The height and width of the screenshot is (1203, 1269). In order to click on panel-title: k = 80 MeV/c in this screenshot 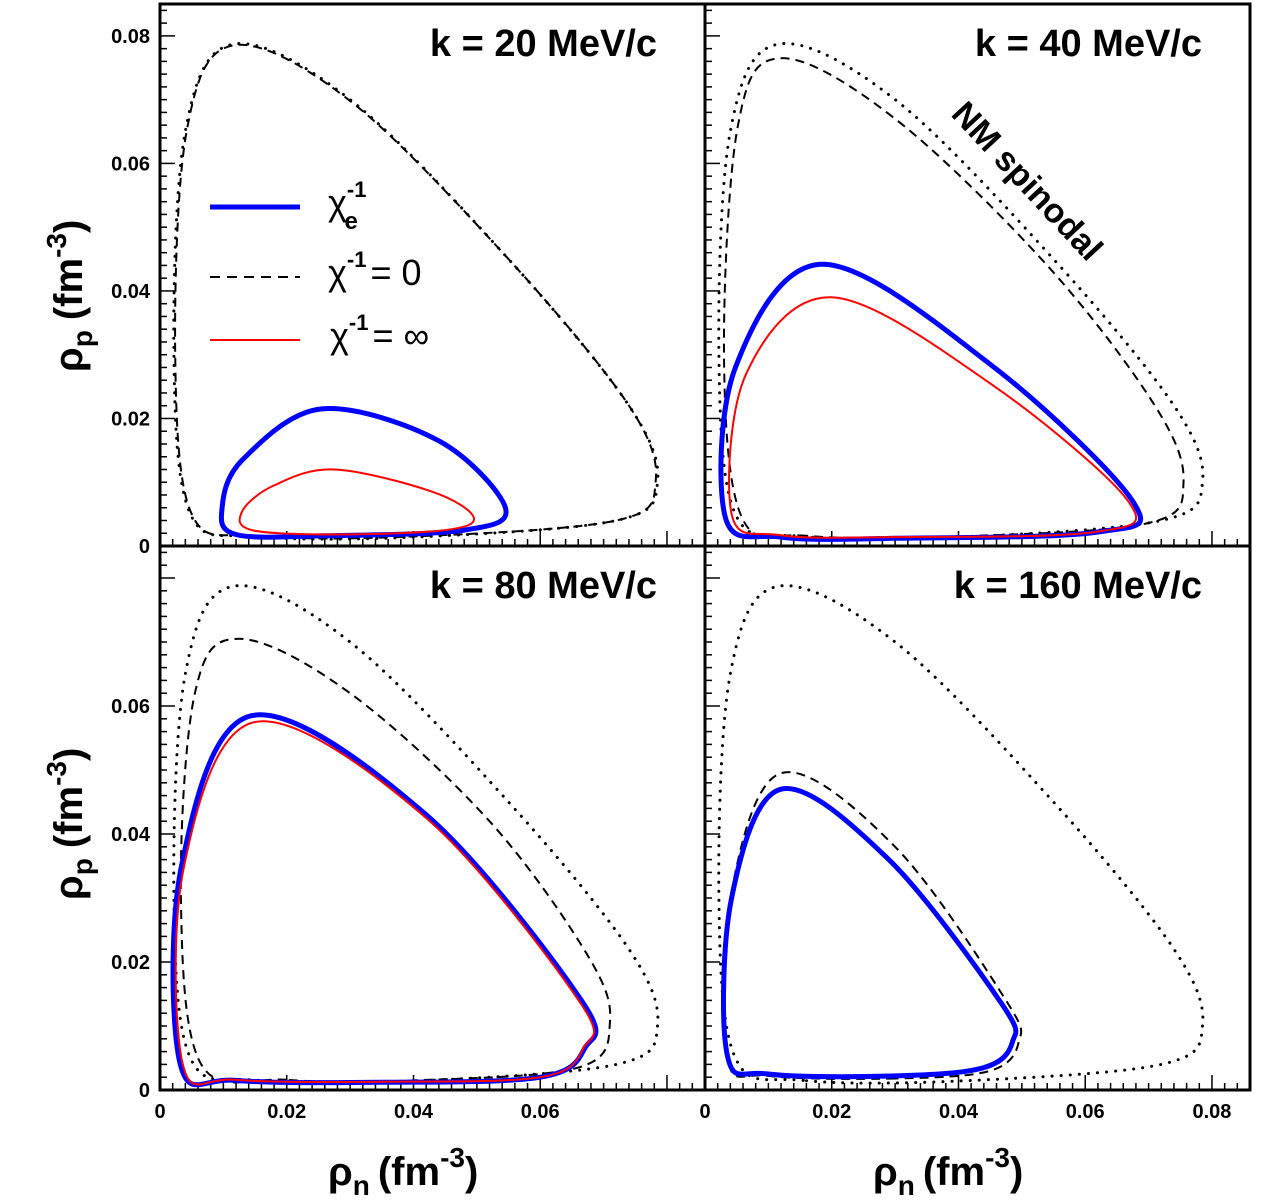, I will do `click(543, 586)`.